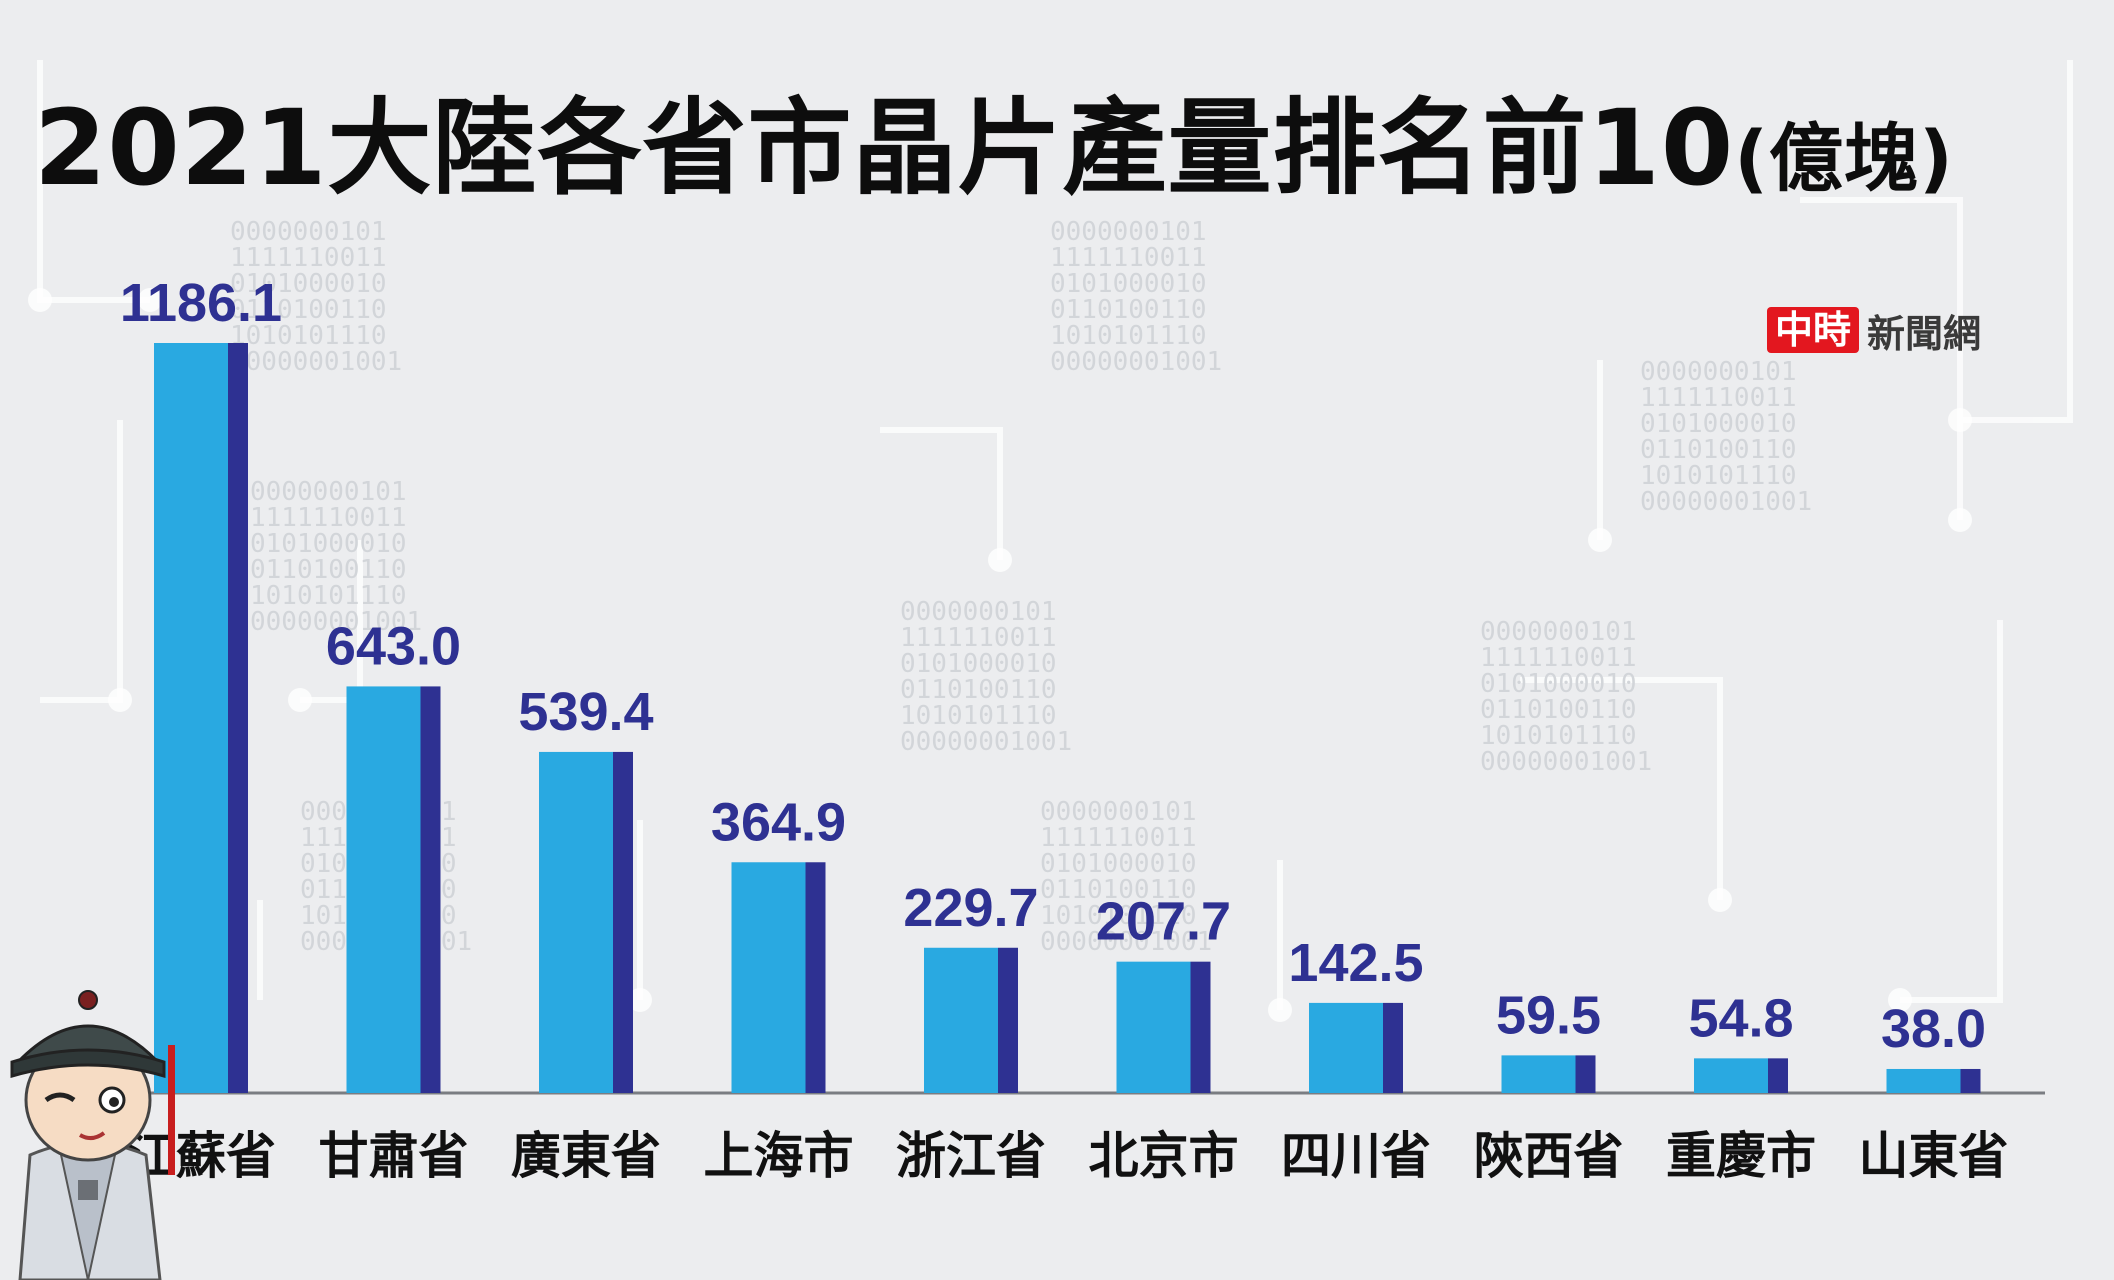  I want to click on category-label: 廣東省, so click(586, 1156).